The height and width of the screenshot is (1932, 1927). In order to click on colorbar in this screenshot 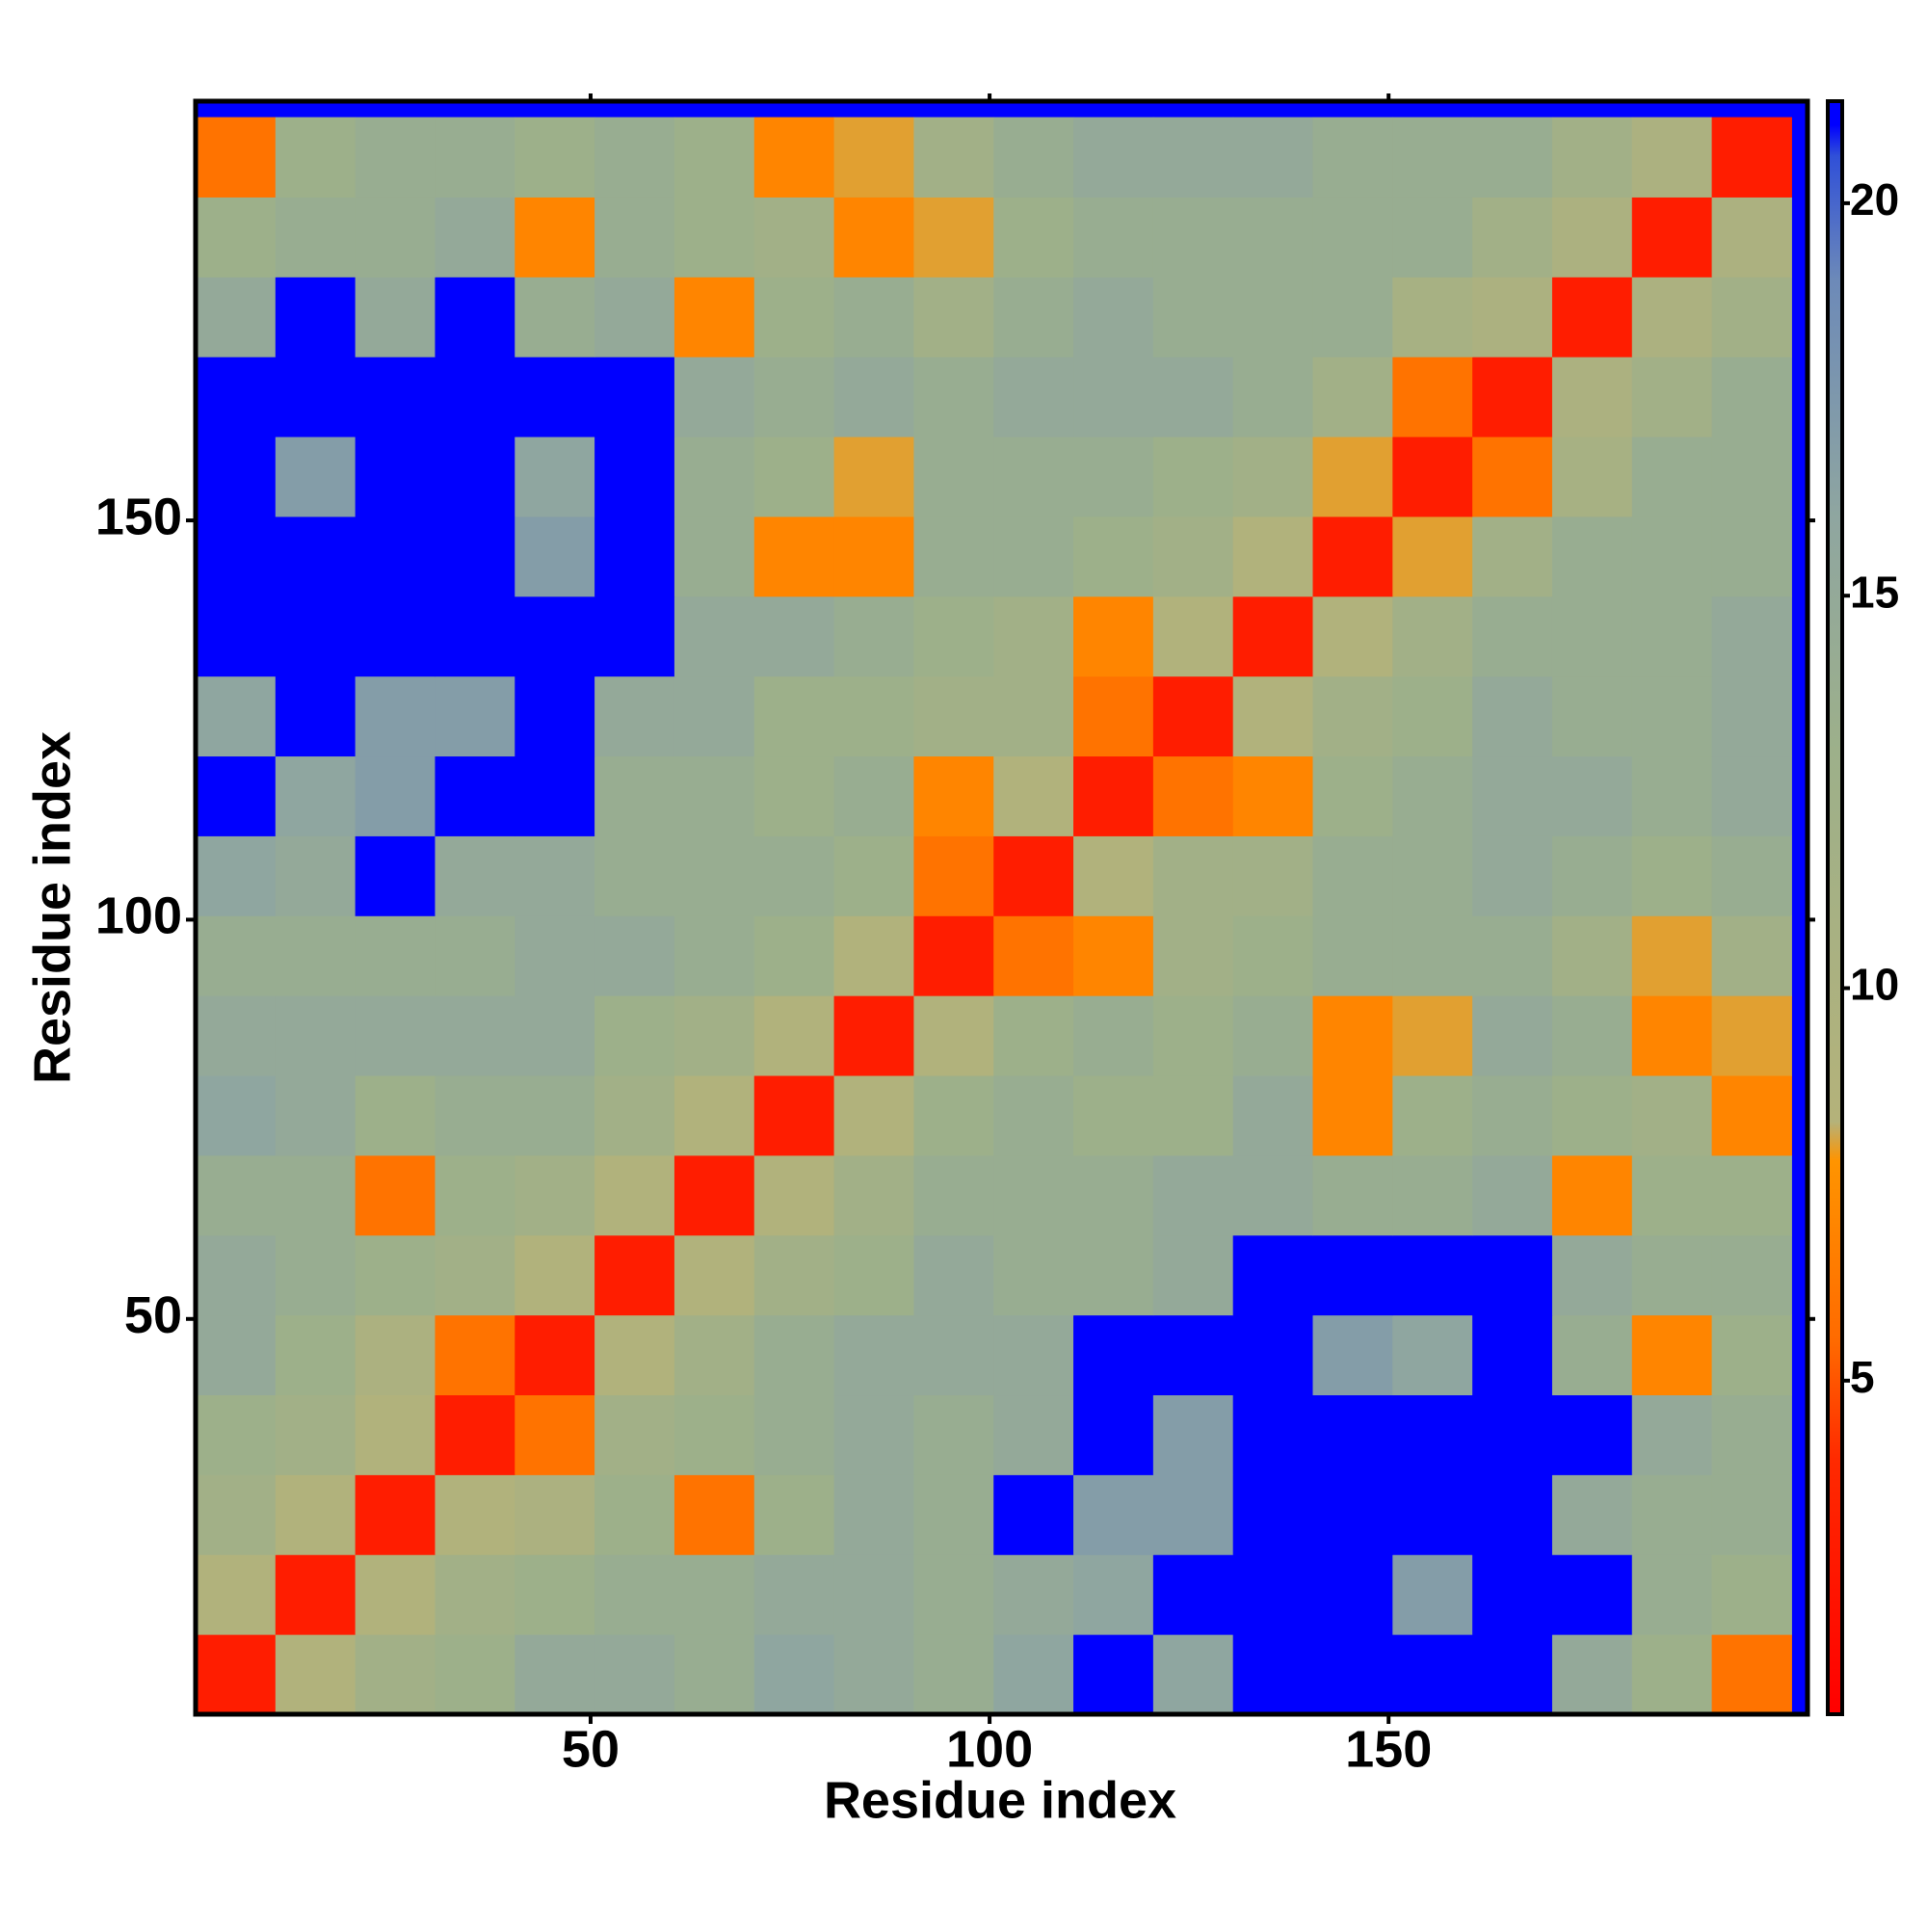, I will do `click(1835, 907)`.